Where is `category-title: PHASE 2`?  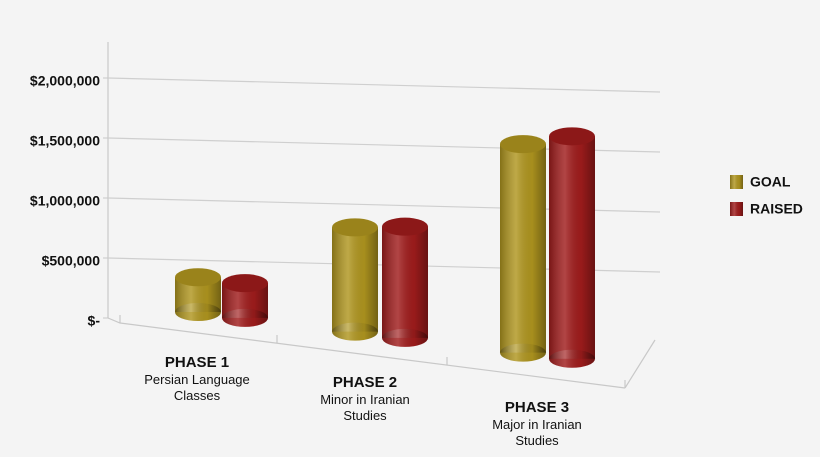
category-title: PHASE 2 is located at coordinates (365, 382).